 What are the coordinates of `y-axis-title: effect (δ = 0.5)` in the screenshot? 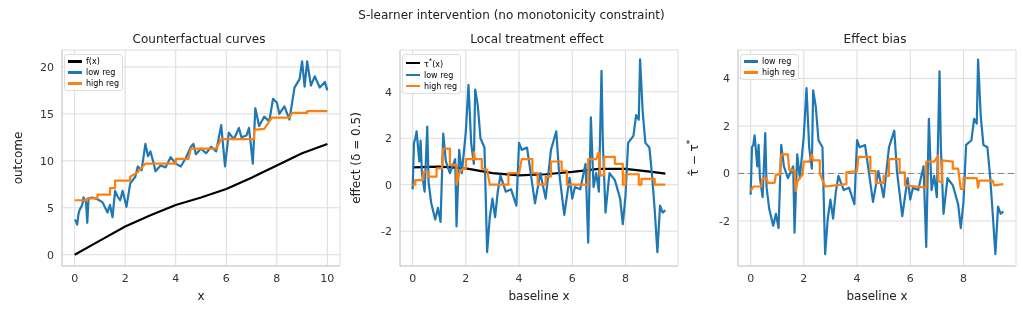 It's located at (356, 158).